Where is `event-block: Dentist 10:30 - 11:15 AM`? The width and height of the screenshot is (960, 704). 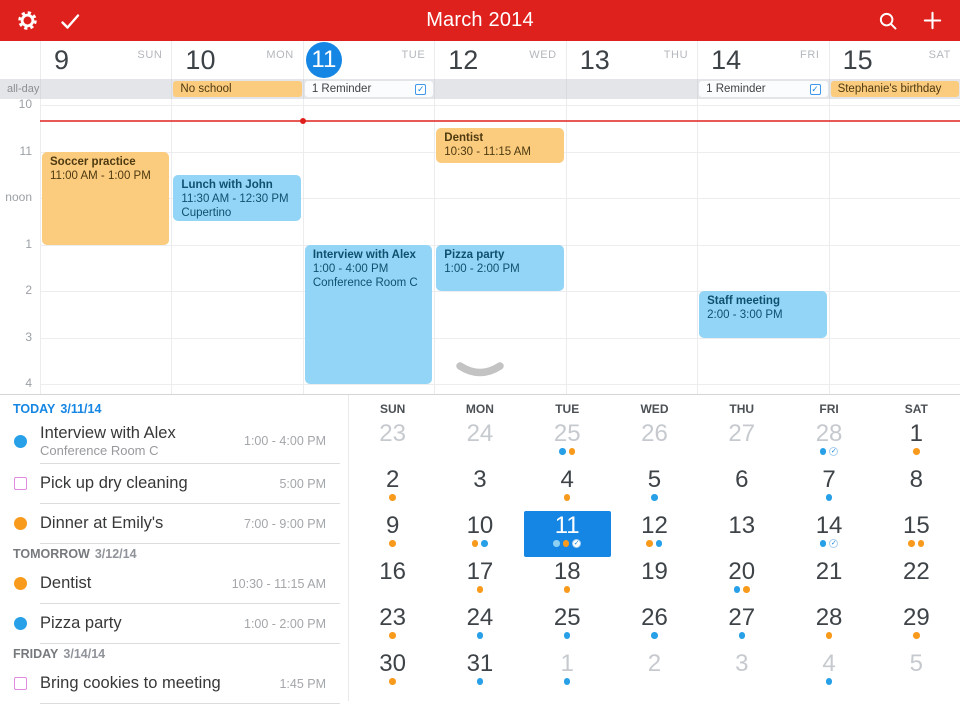
event-block: Dentist 10:30 - 11:15 AM is located at coordinates (500, 146).